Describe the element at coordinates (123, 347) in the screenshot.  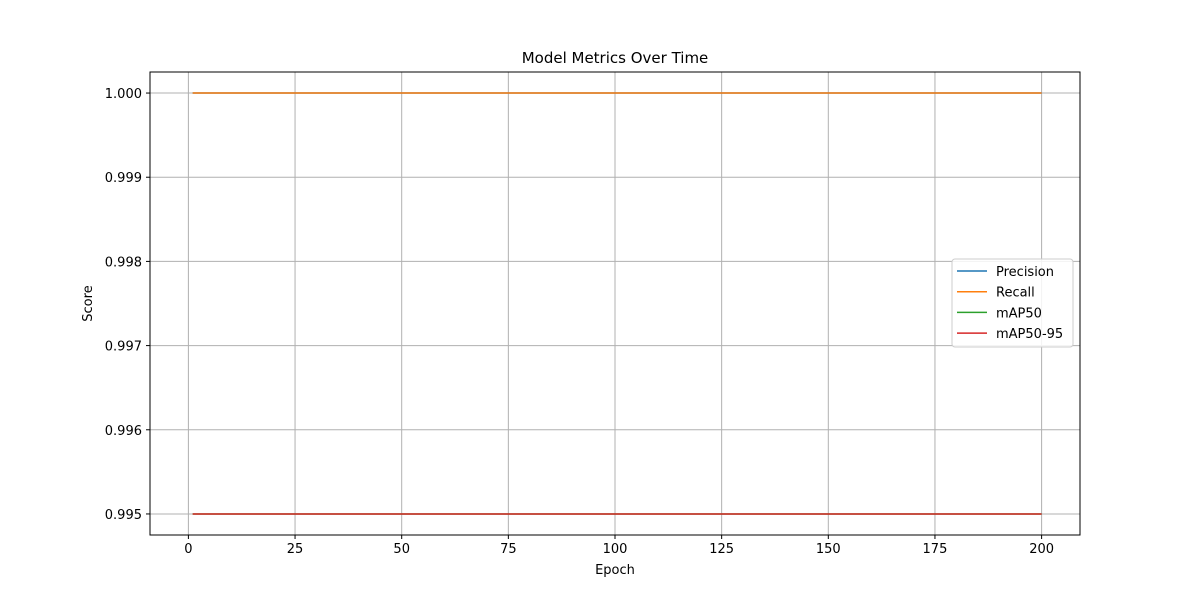
I see `y-tick-label: 0.997` at that location.